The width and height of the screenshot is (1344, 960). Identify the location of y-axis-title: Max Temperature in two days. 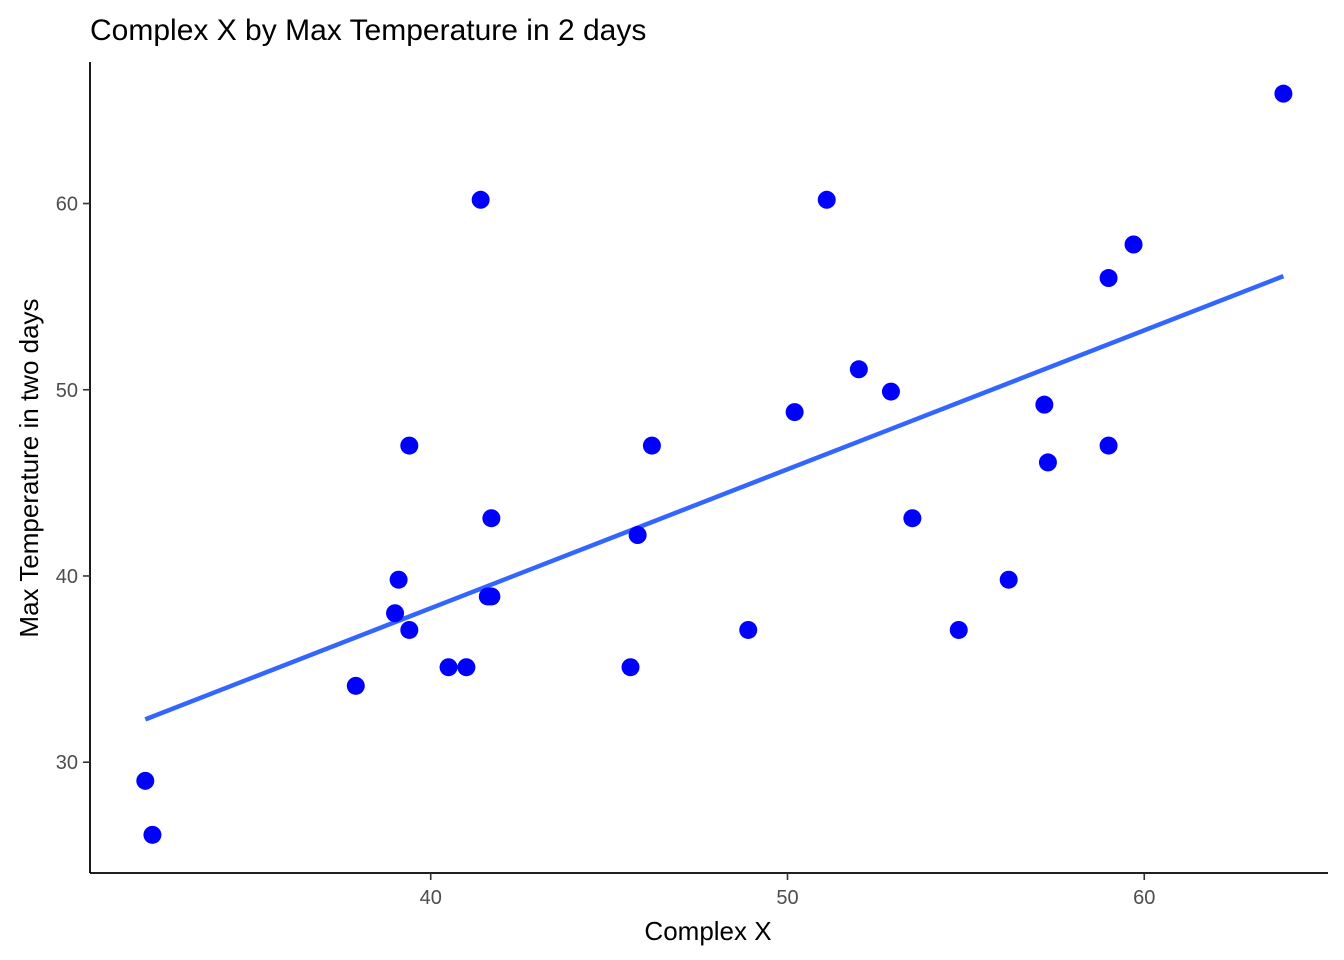
(29, 467).